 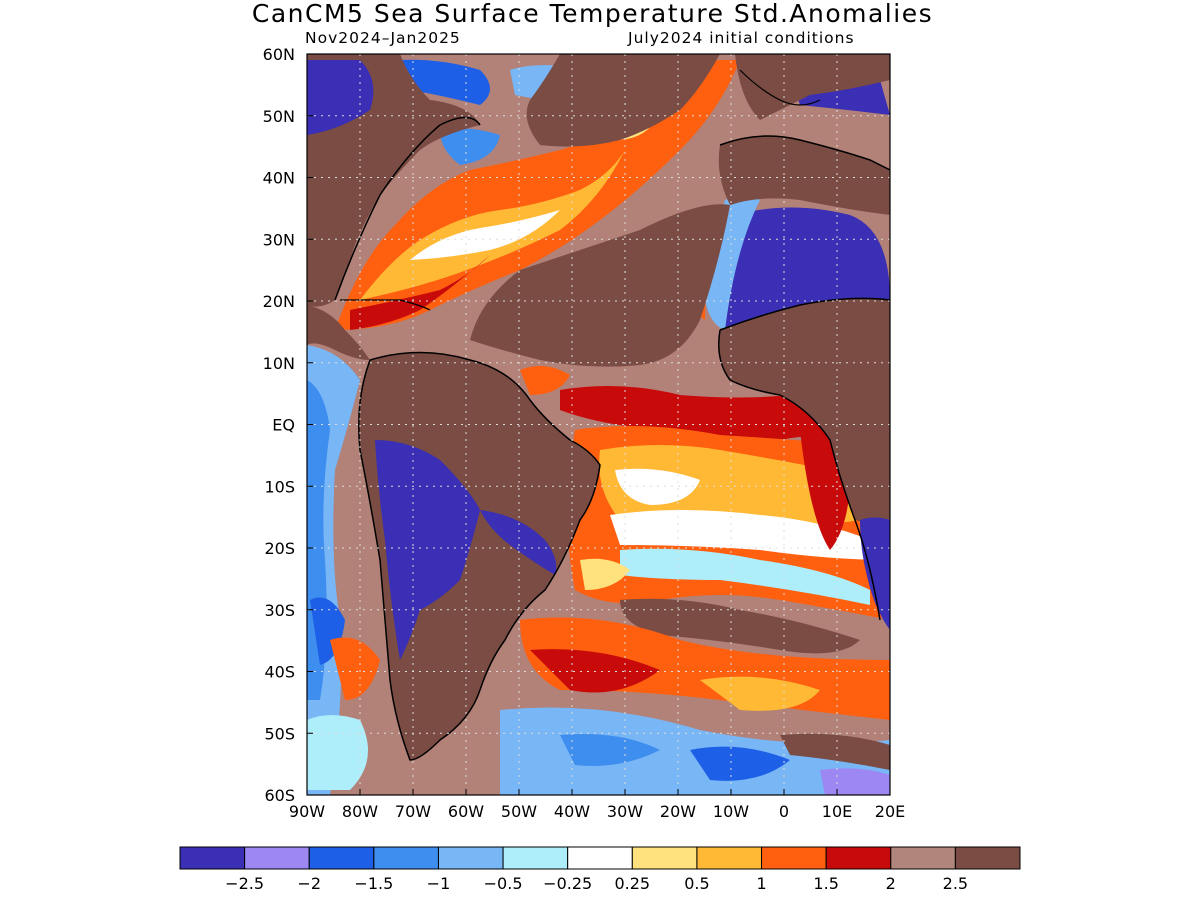 I want to click on lat-tick-label: EQ, so click(x=283, y=425).